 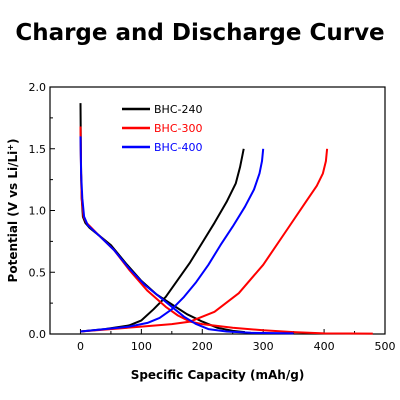 What do you see at coordinates (324, 346) in the screenshot?
I see `x-tick-label: 400` at bounding box center [324, 346].